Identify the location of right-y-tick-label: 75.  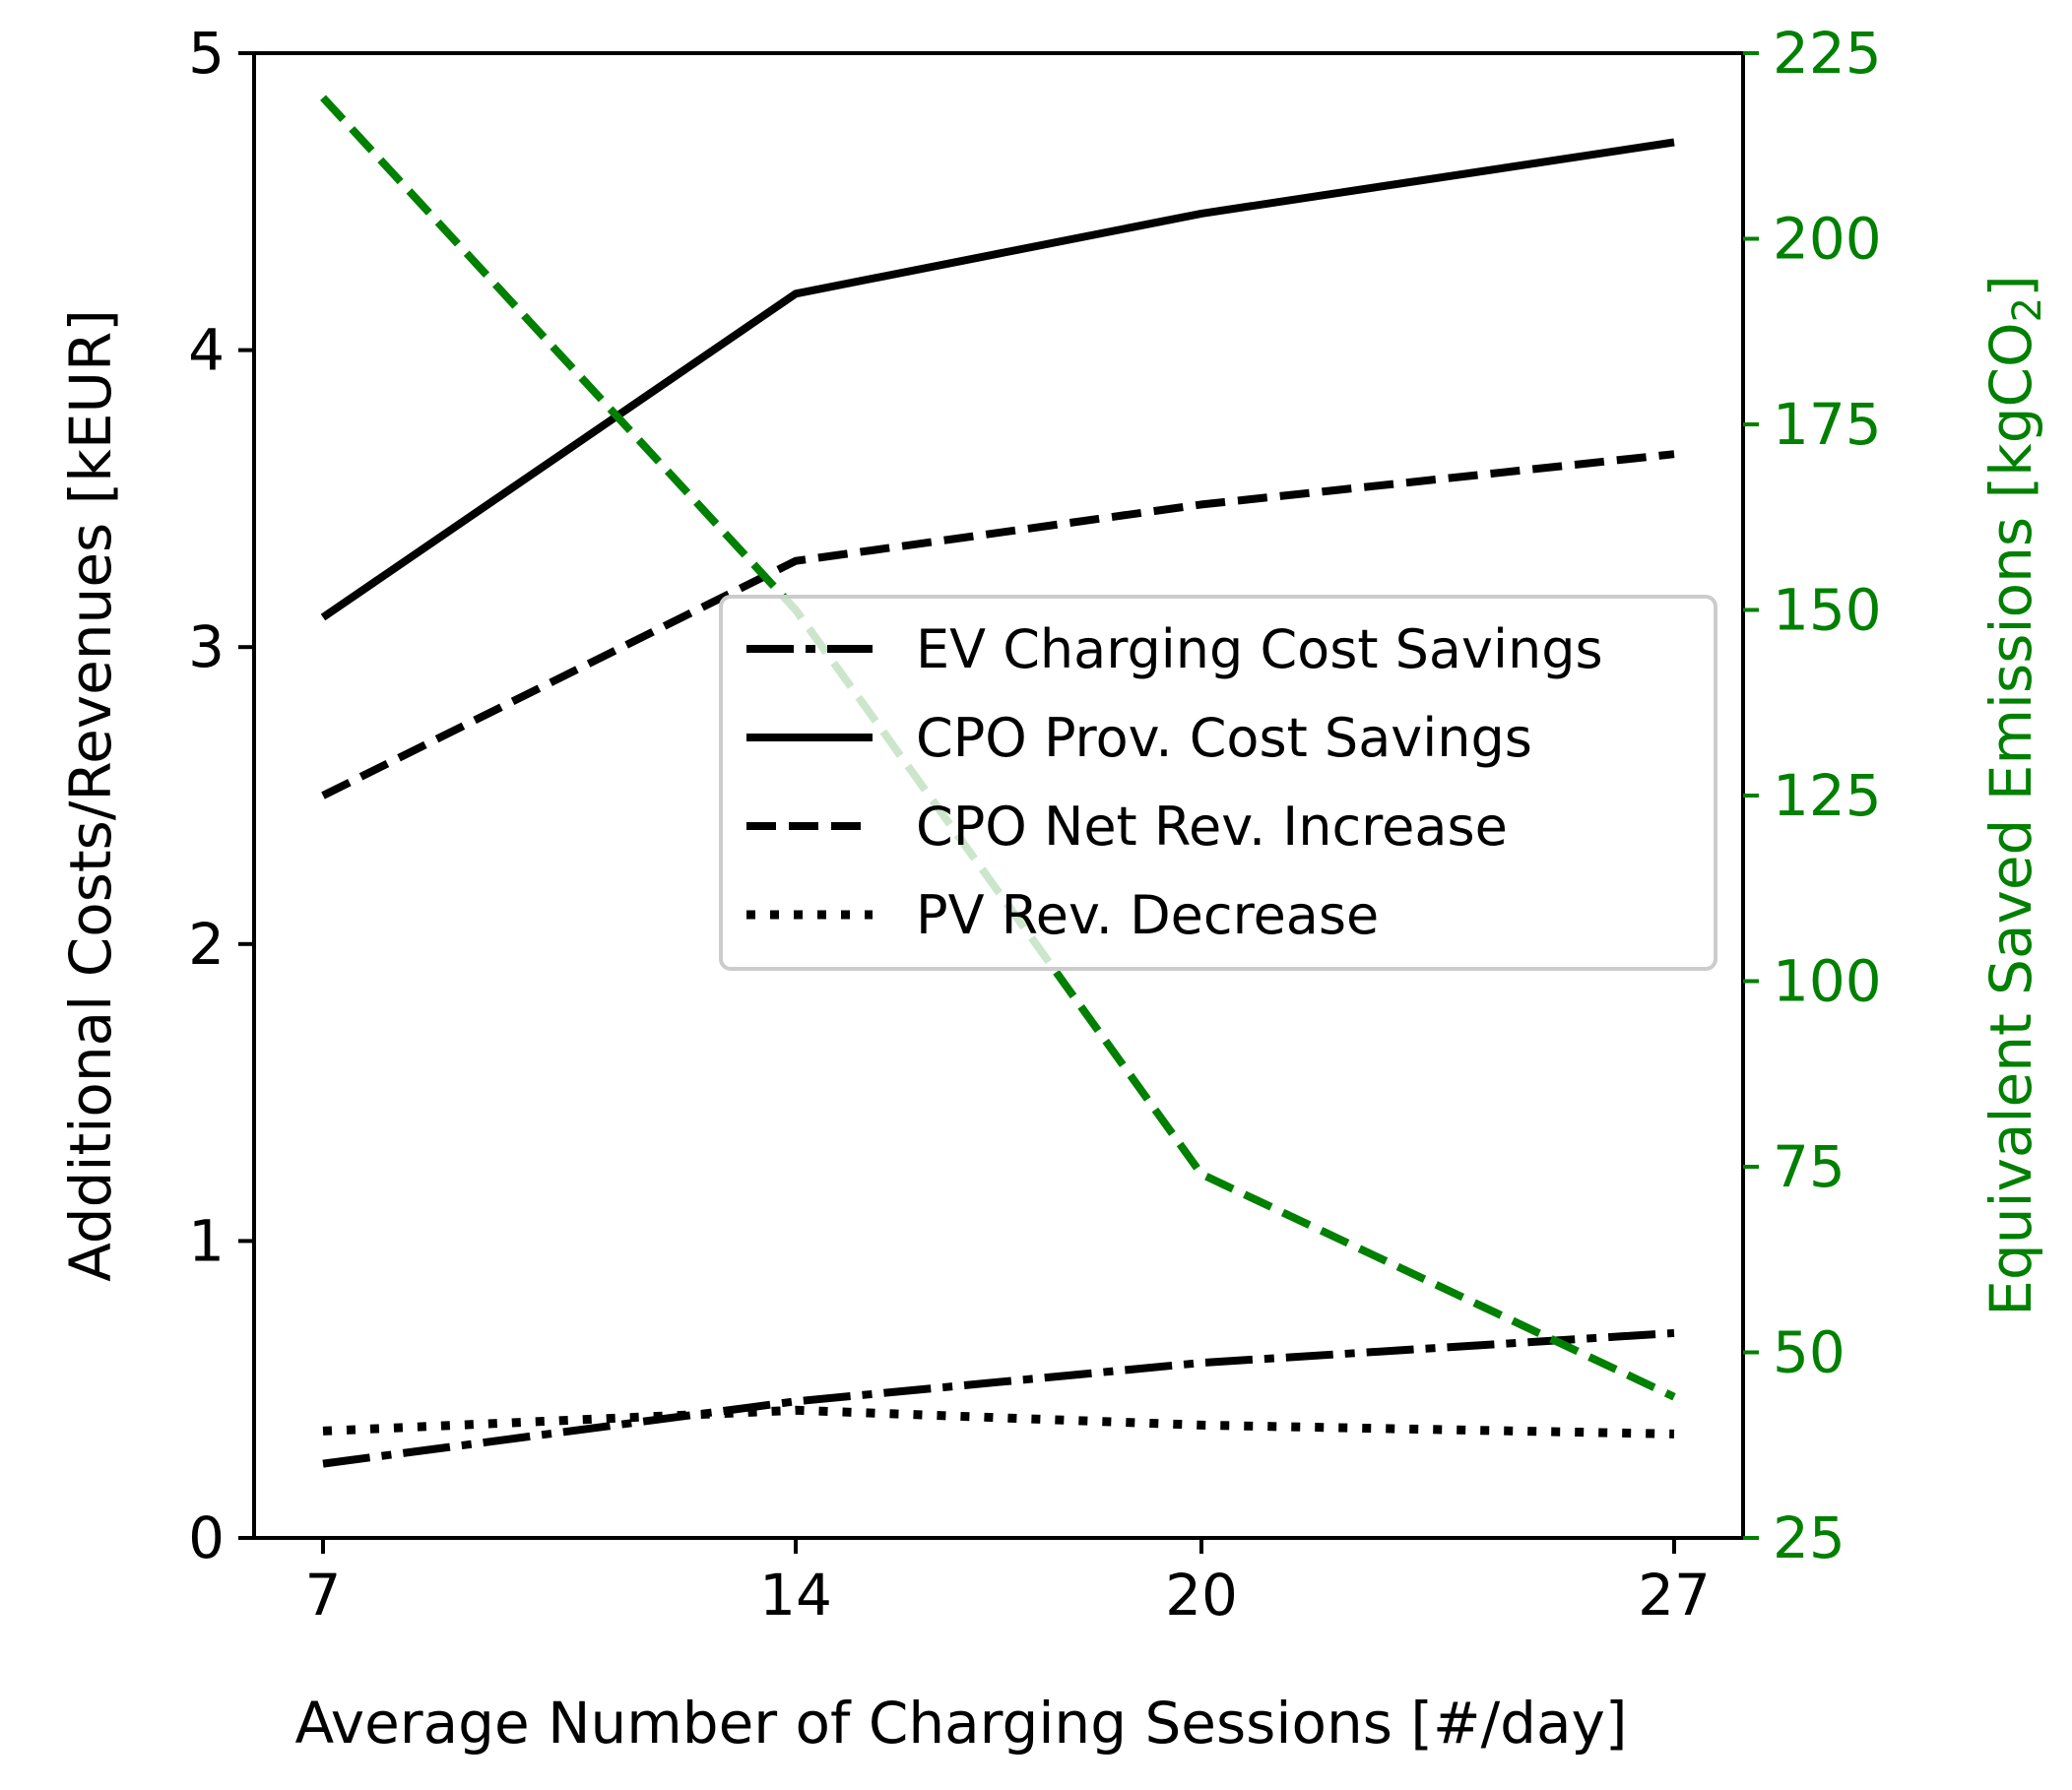
(1809, 1166).